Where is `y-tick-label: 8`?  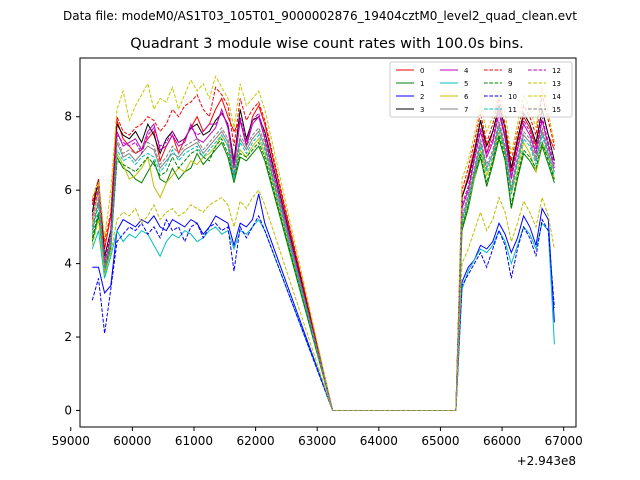 y-tick-label: 8 is located at coordinates (68, 117).